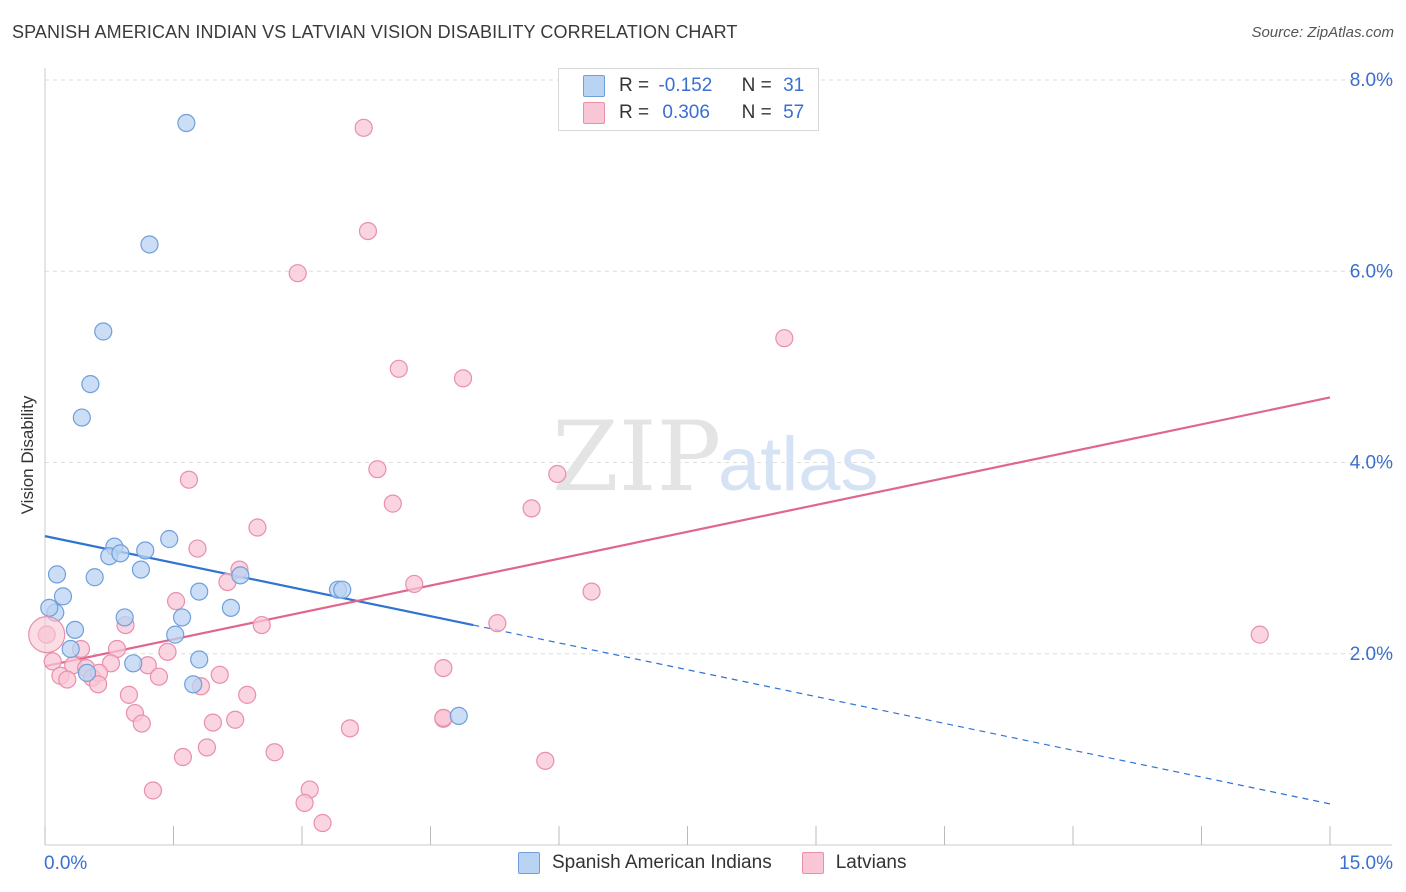  I want to click on legend-label: Latvians, so click(871, 862).